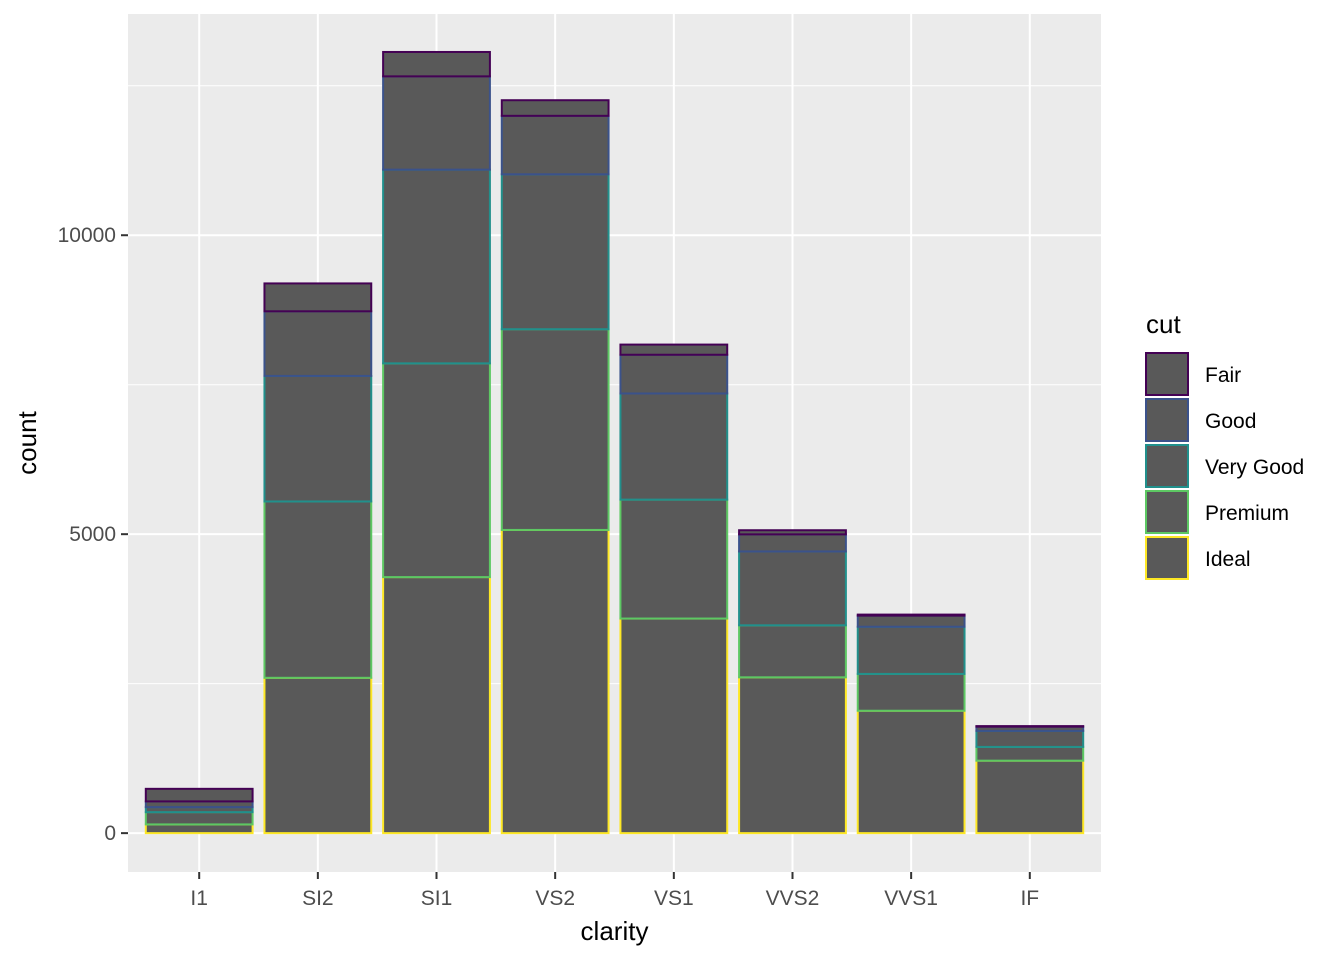 The width and height of the screenshot is (1344, 960). Describe the element at coordinates (555, 145) in the screenshot. I see `bar-segment-vs2-good` at that location.